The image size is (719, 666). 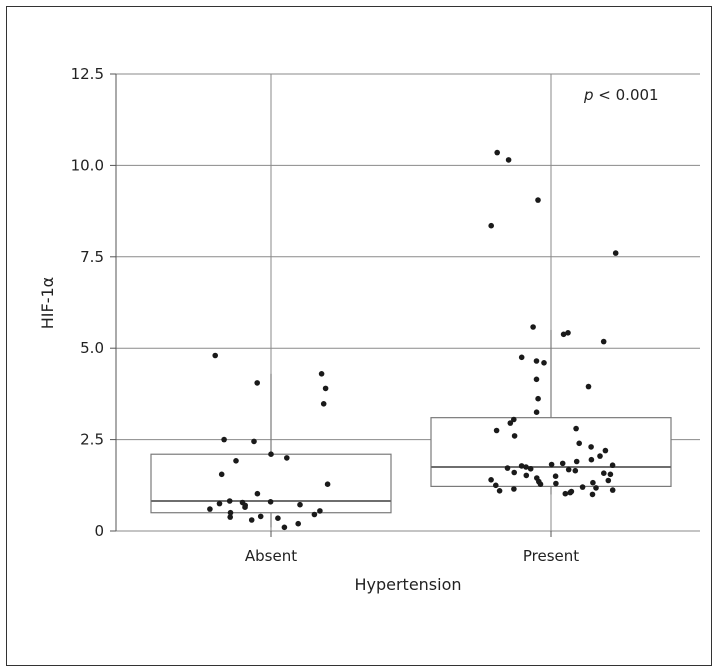 I want to click on y-tick-label: 12.5, so click(x=87, y=74).